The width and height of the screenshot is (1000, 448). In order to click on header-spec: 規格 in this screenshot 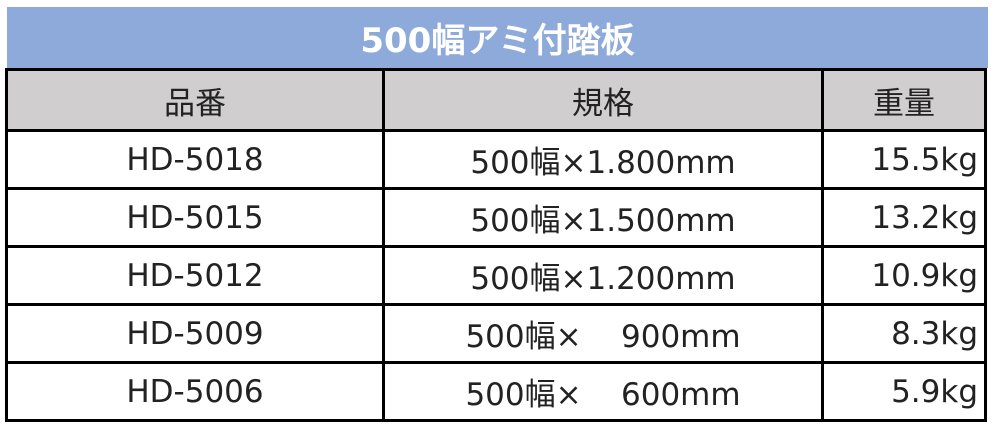, I will do `click(603, 100)`.